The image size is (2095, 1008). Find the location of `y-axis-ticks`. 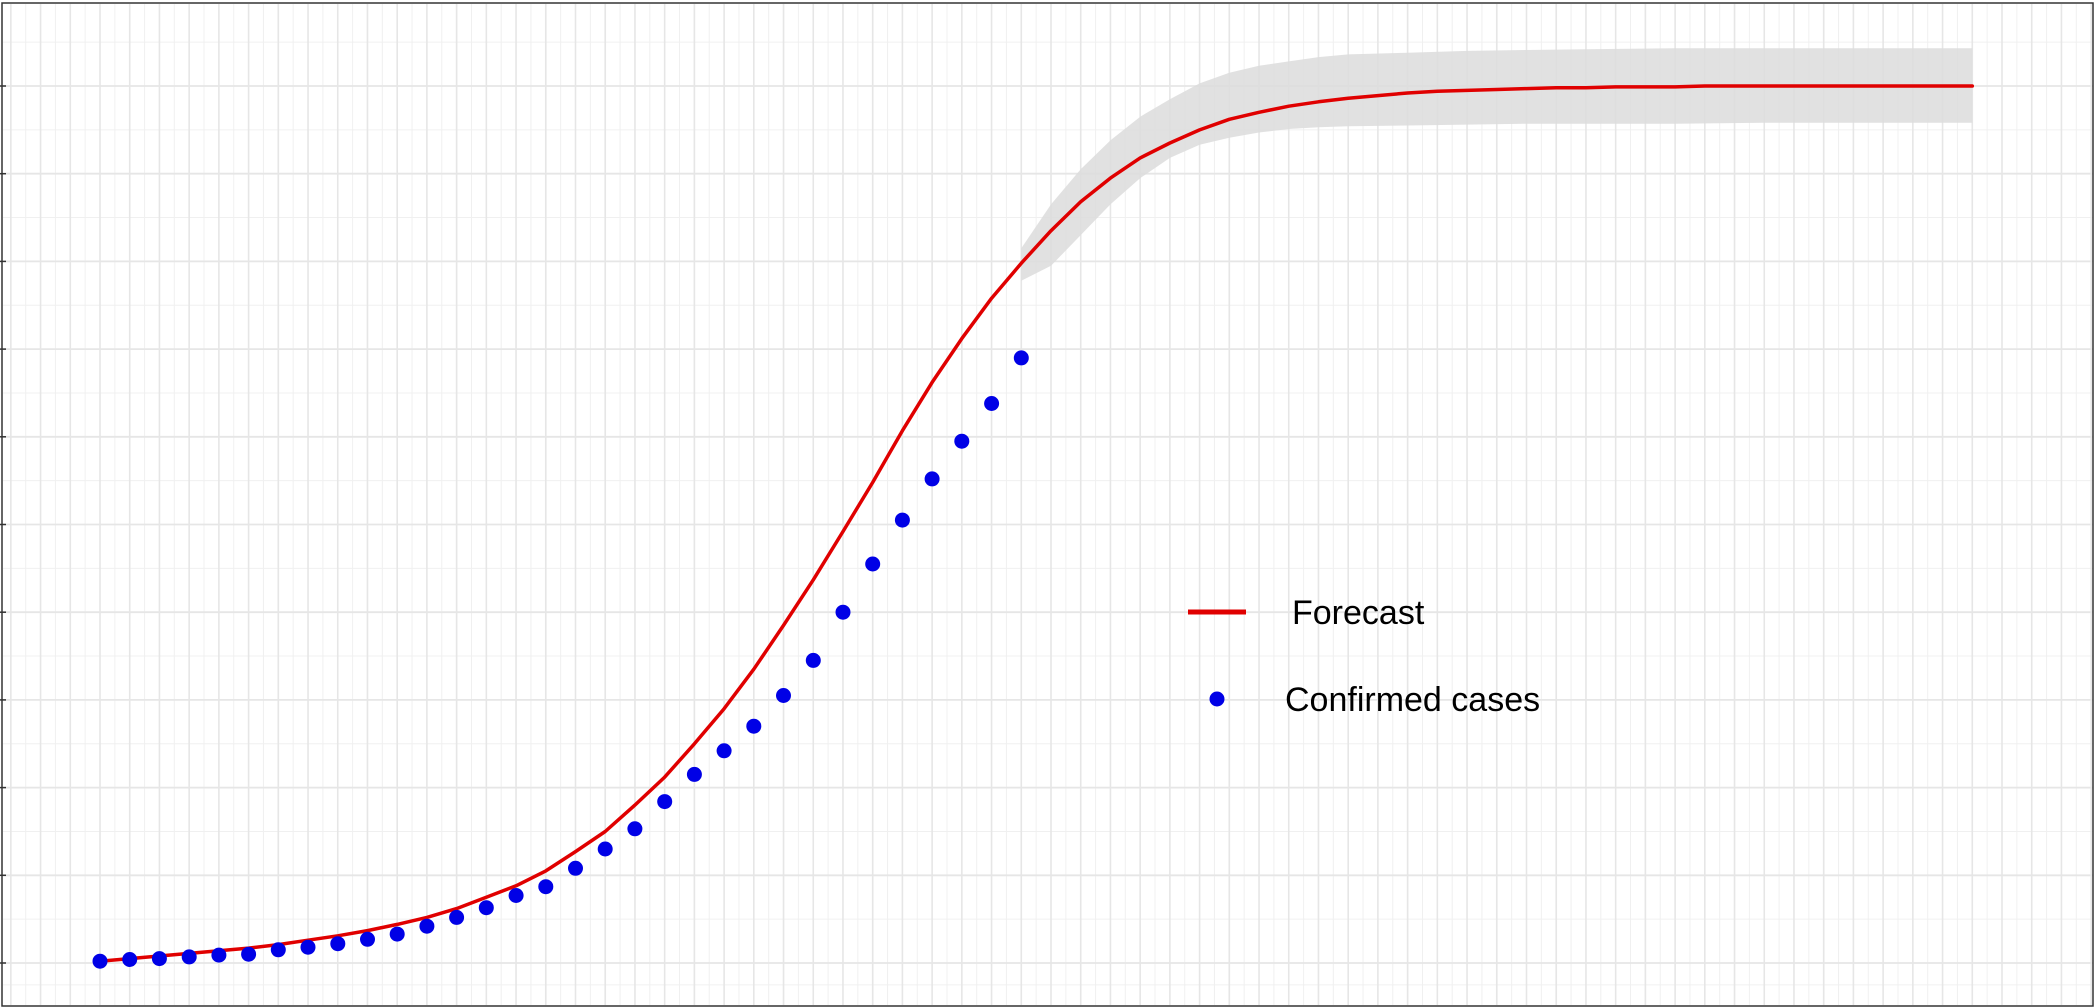

y-axis-ticks is located at coordinates (3, 524).